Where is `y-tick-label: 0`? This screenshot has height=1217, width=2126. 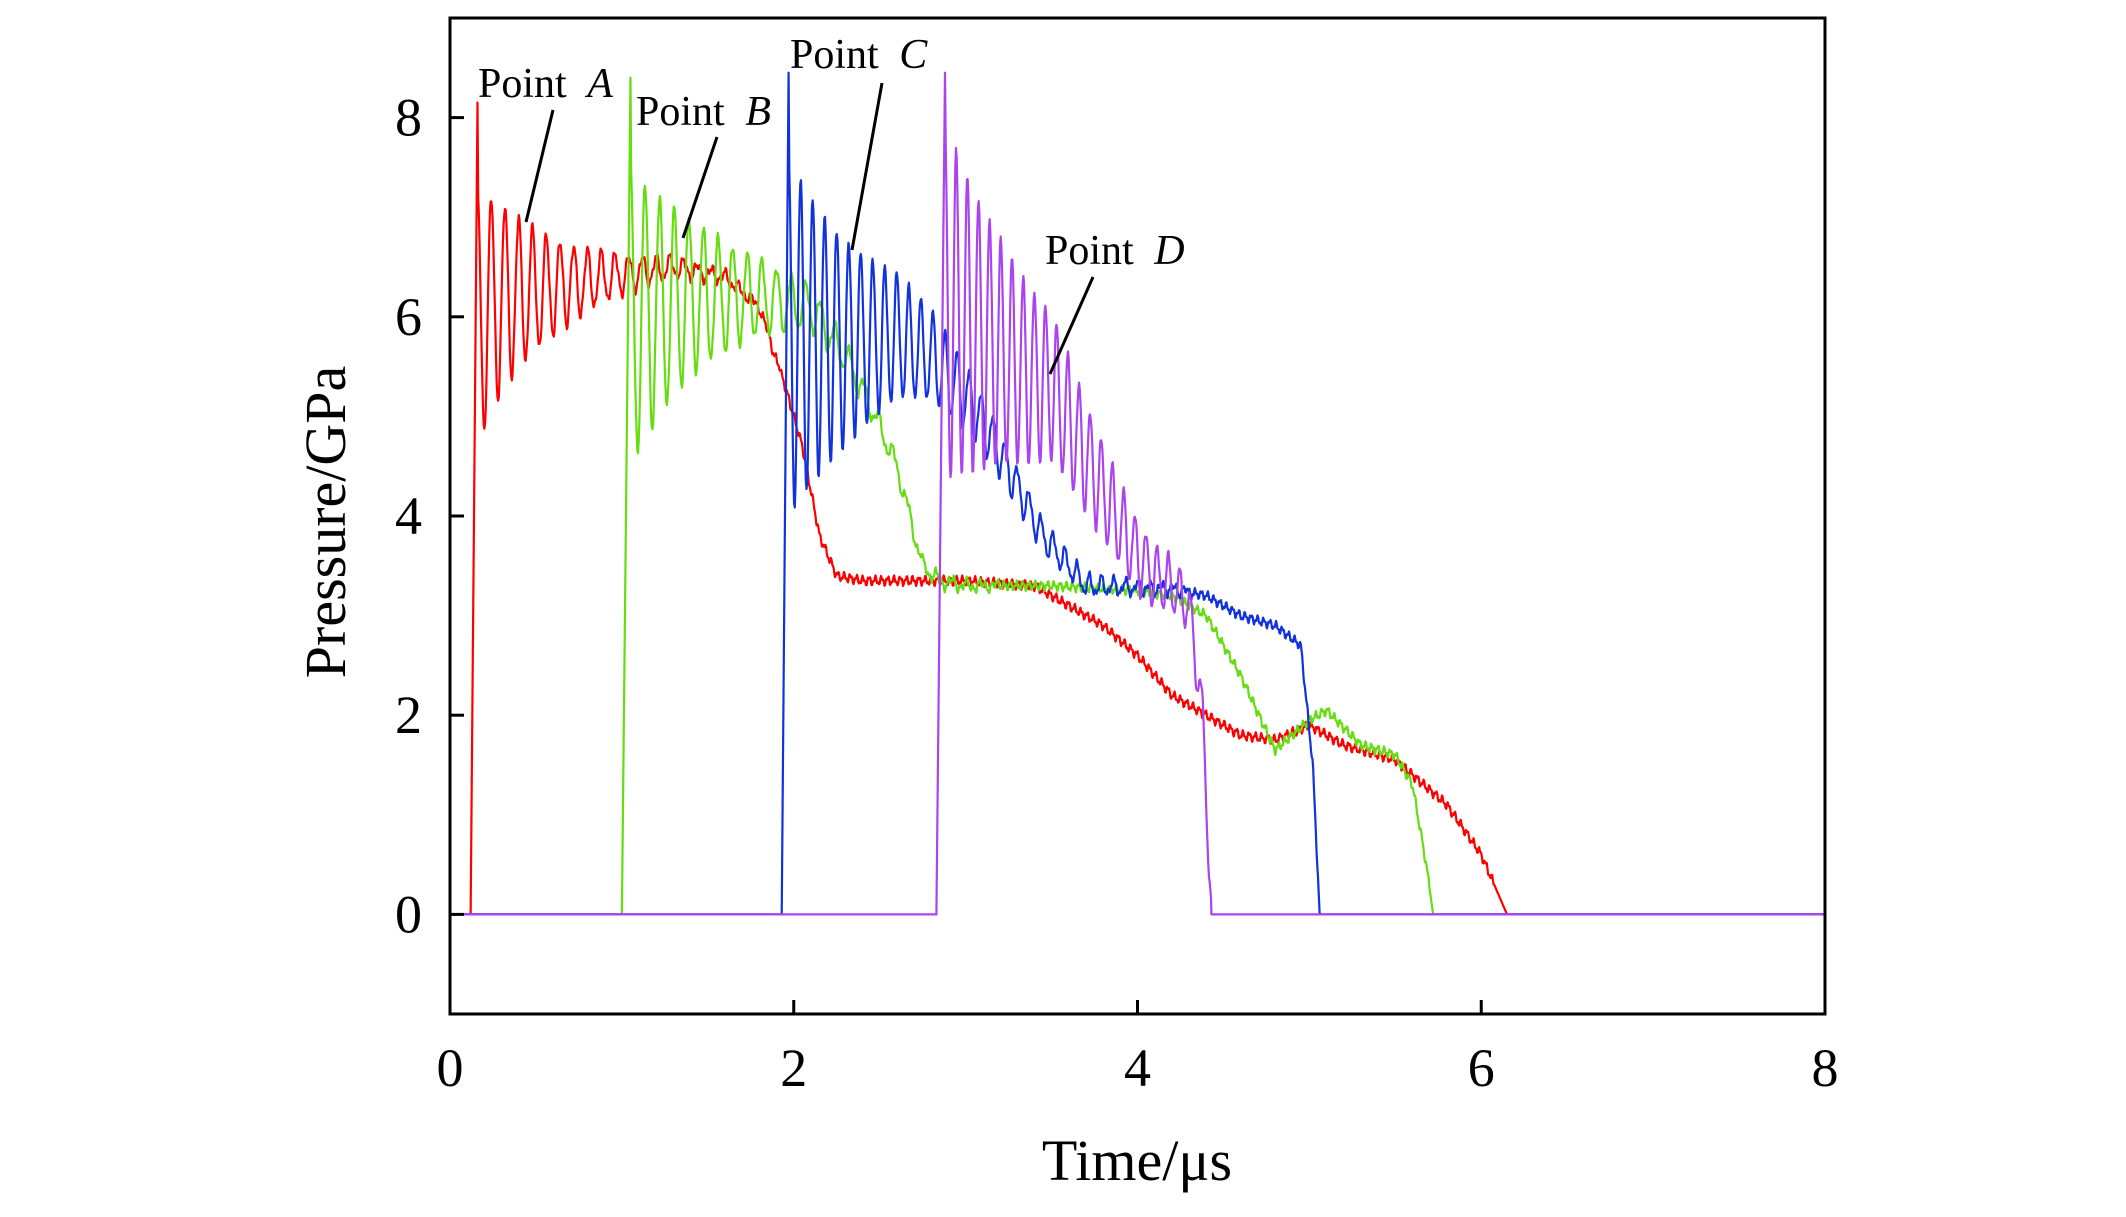
y-tick-label: 0 is located at coordinates (408, 914).